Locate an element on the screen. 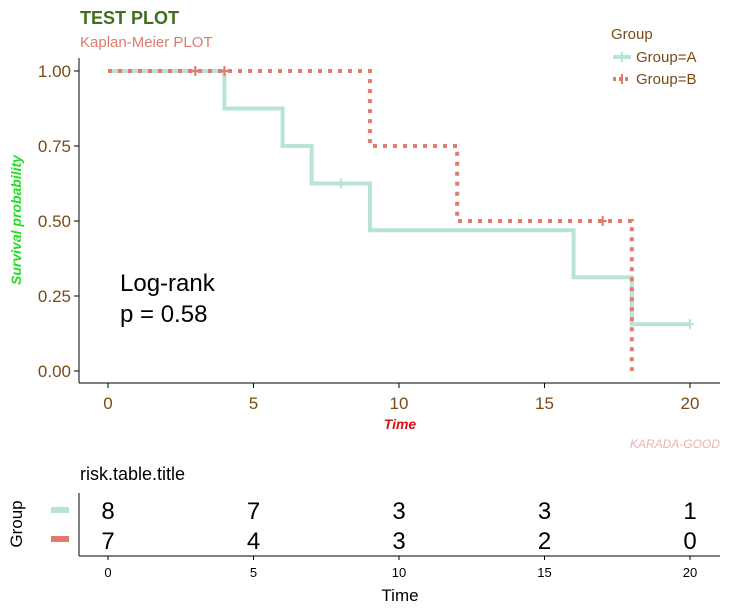 This screenshot has width=729, height=608. risk-cell: 1 is located at coordinates (689, 511).